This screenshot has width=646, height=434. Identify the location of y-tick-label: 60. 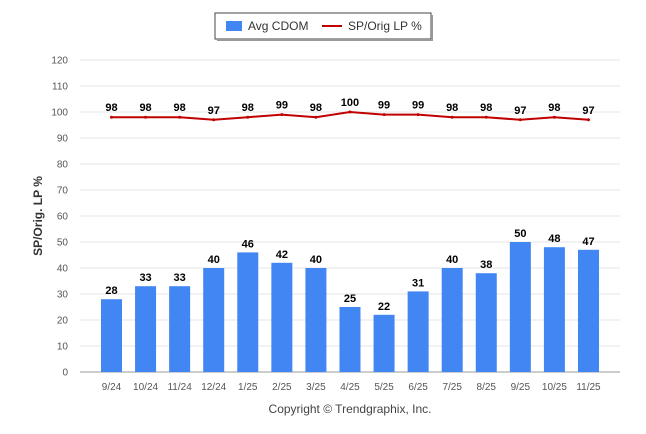
(63, 217).